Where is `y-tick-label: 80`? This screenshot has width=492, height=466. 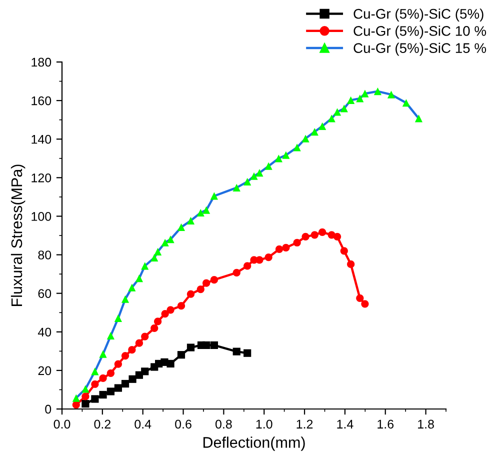
y-tick-label: 80 is located at coordinates (45, 255).